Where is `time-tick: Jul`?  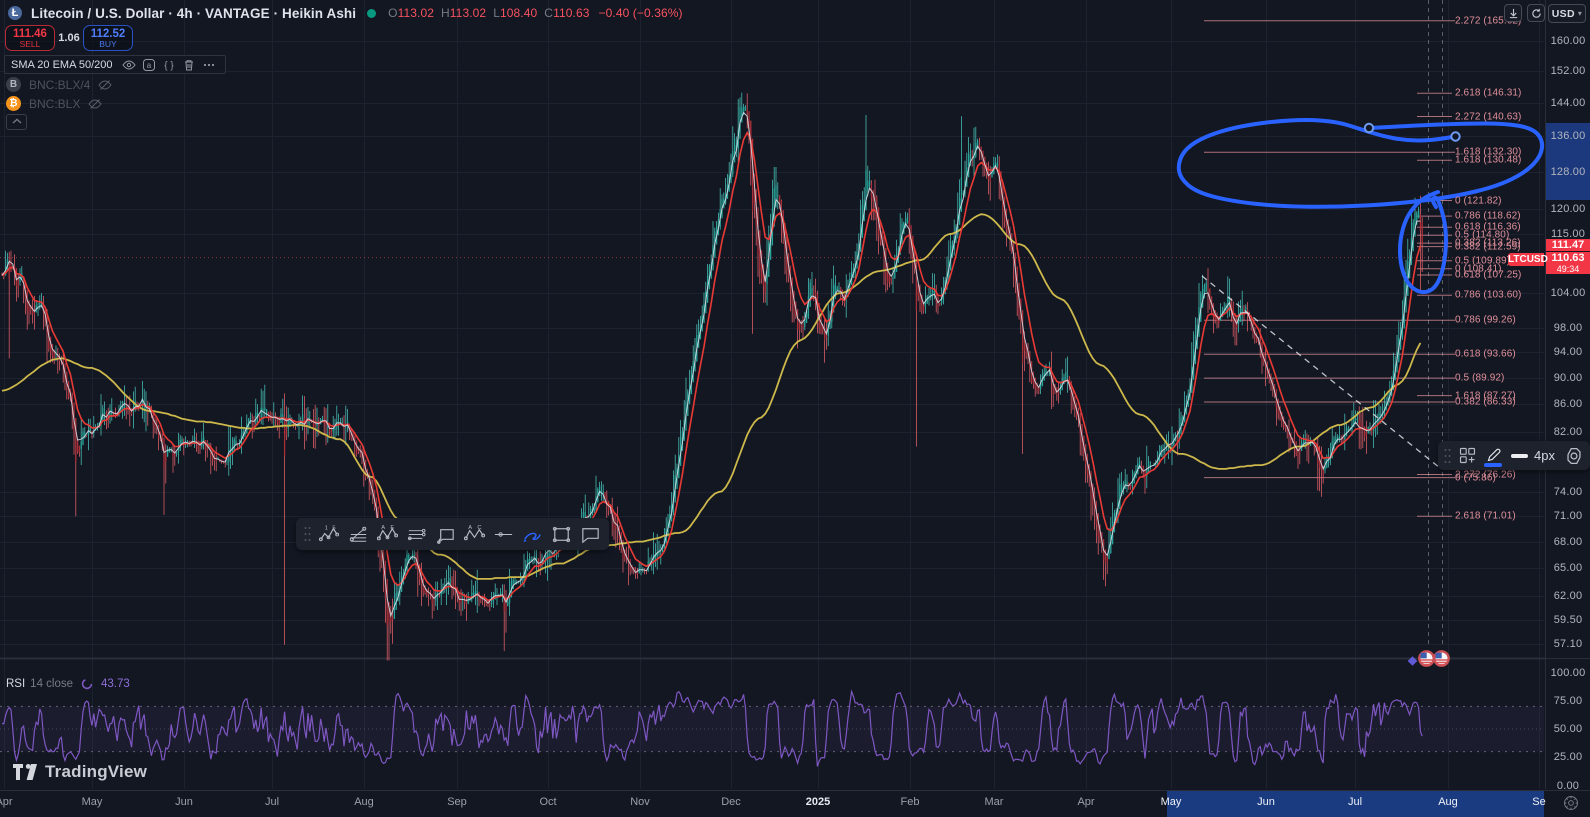
time-tick: Jul is located at coordinates (1355, 802).